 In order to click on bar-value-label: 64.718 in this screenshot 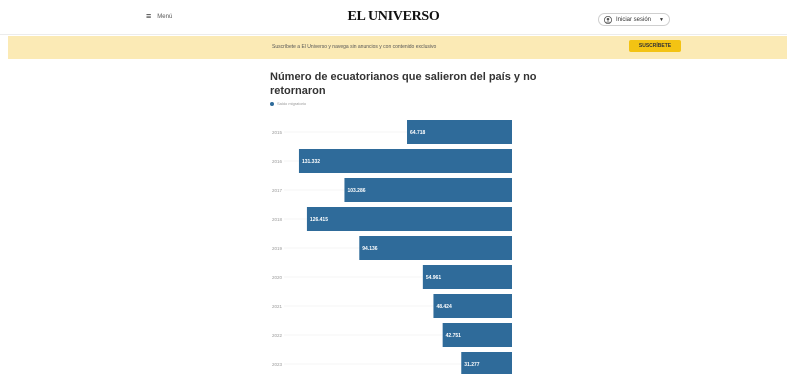, I will do `click(418, 133)`.